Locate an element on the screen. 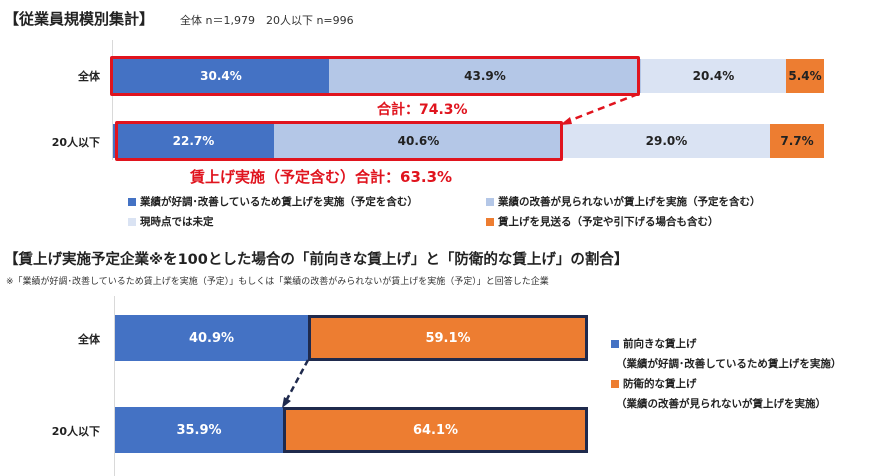  highlight-box-small is located at coordinates (339, 141).